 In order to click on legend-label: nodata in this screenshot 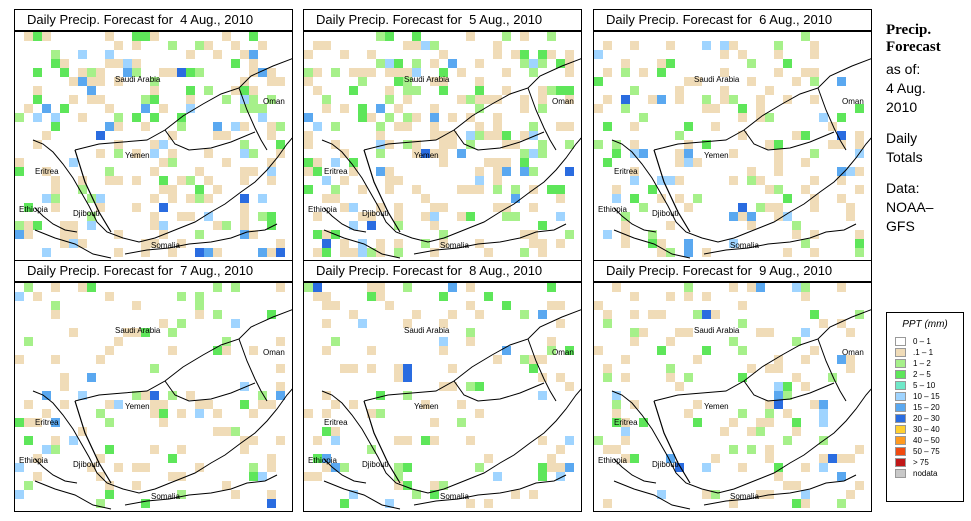, I will do `click(925, 473)`.